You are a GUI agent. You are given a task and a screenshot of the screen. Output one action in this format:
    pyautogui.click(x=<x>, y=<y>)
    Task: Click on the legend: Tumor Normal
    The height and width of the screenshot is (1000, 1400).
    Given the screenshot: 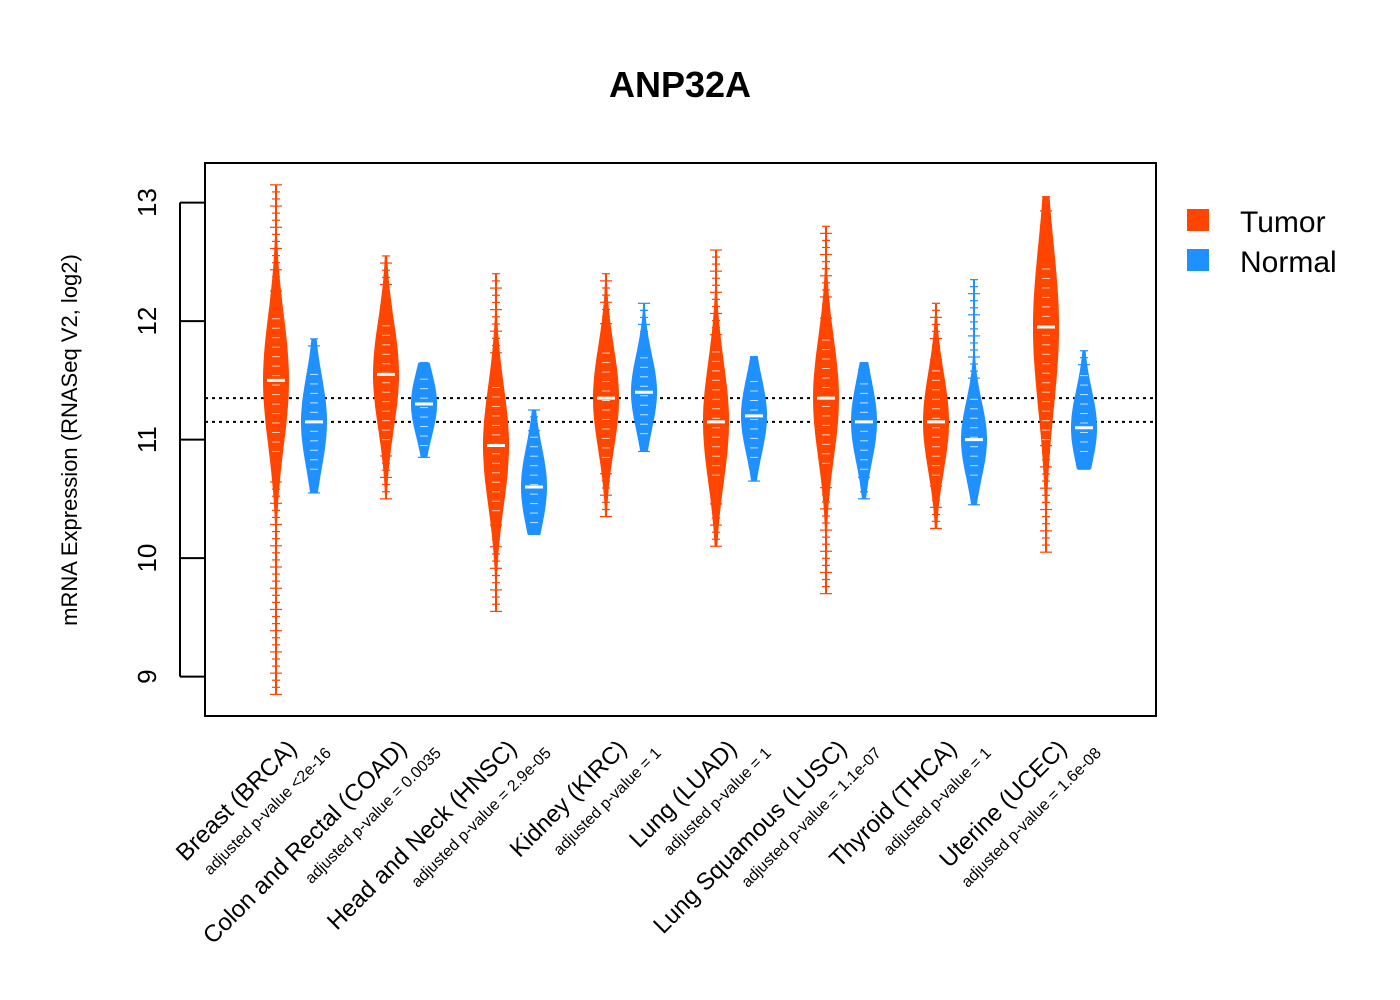 What is the action you would take?
    pyautogui.click(x=1262, y=242)
    